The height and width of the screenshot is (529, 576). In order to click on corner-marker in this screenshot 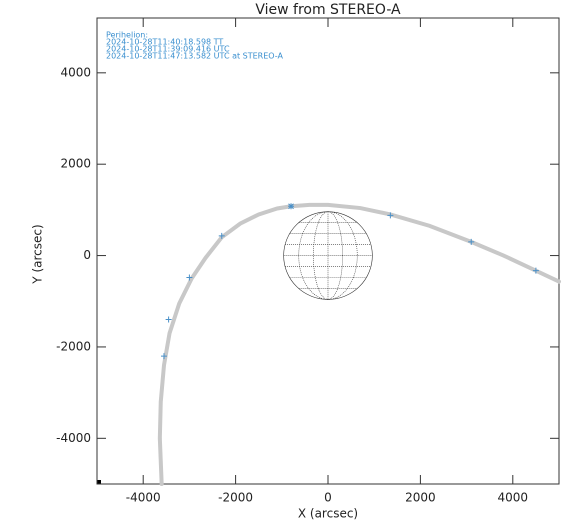, I will do `click(99, 482)`.